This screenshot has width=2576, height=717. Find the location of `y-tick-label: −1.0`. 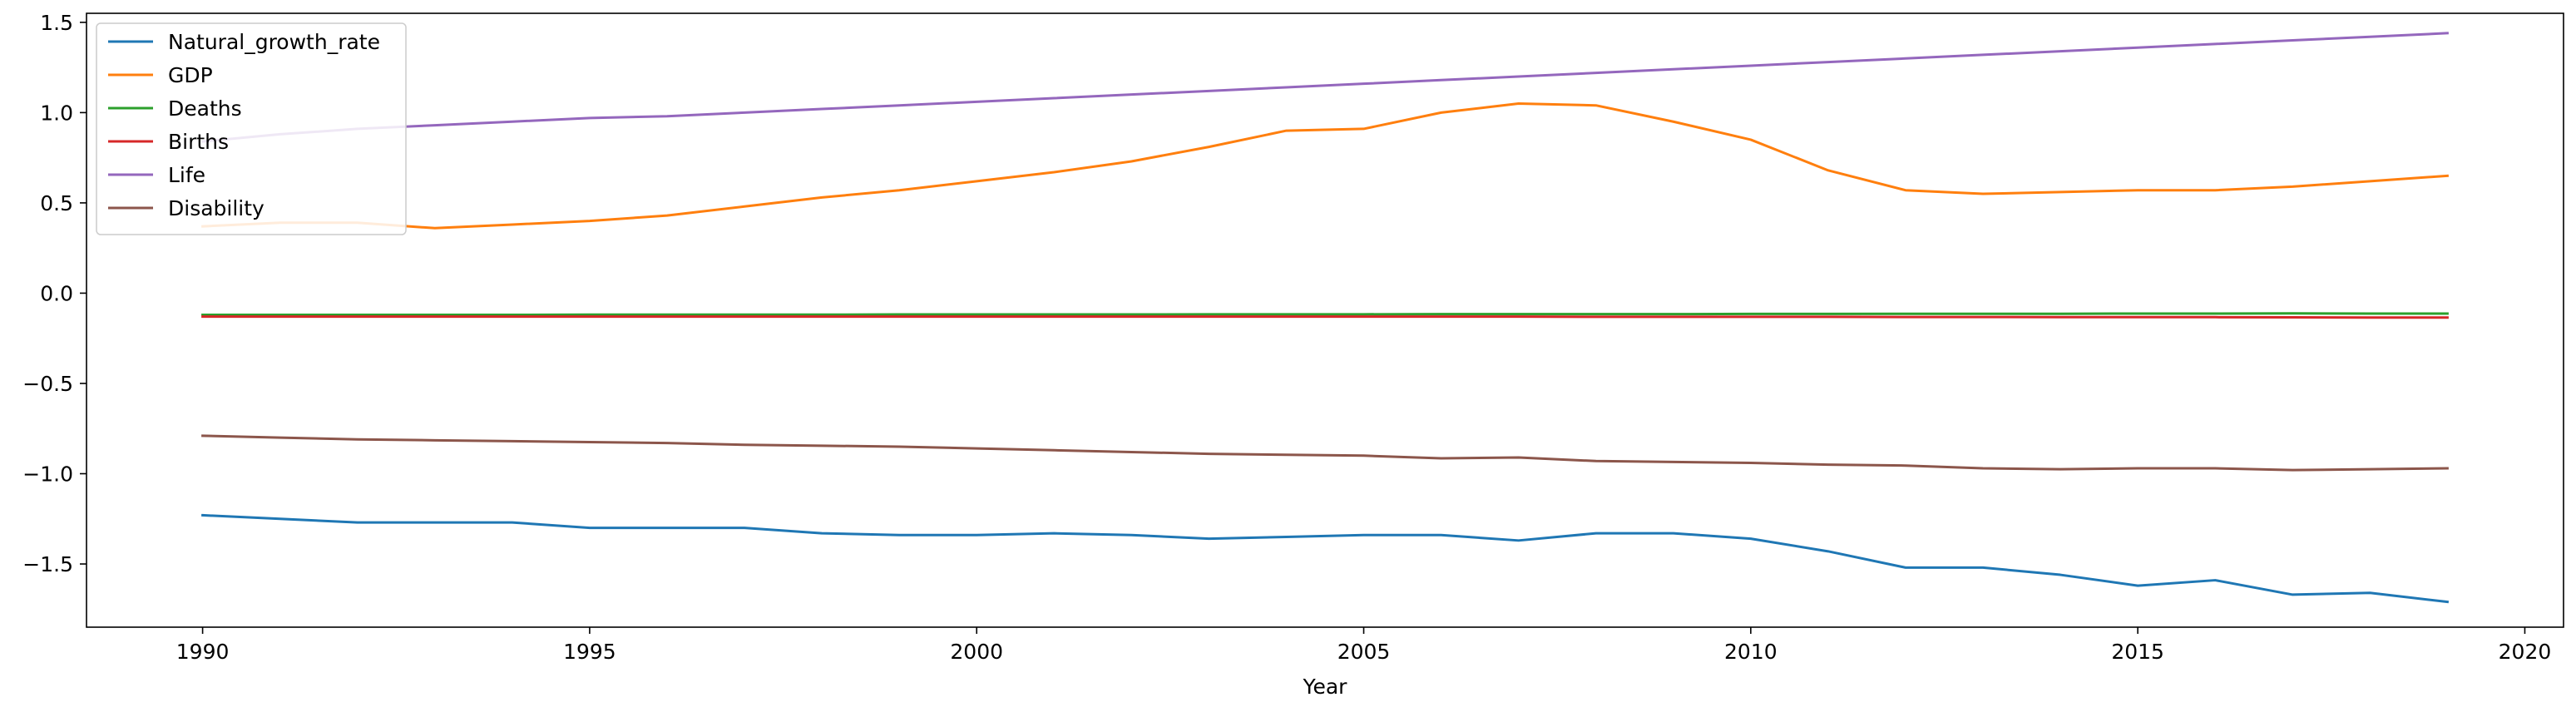

y-tick-label: −1.0 is located at coordinates (47, 474).